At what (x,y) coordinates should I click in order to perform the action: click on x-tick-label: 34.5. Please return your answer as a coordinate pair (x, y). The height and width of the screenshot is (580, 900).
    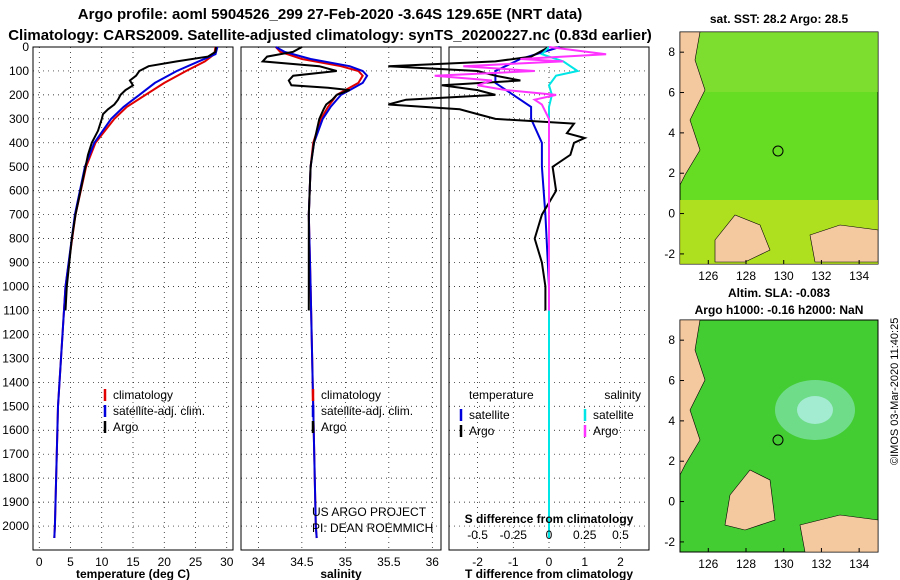
    Looking at the image, I should click on (302, 562).